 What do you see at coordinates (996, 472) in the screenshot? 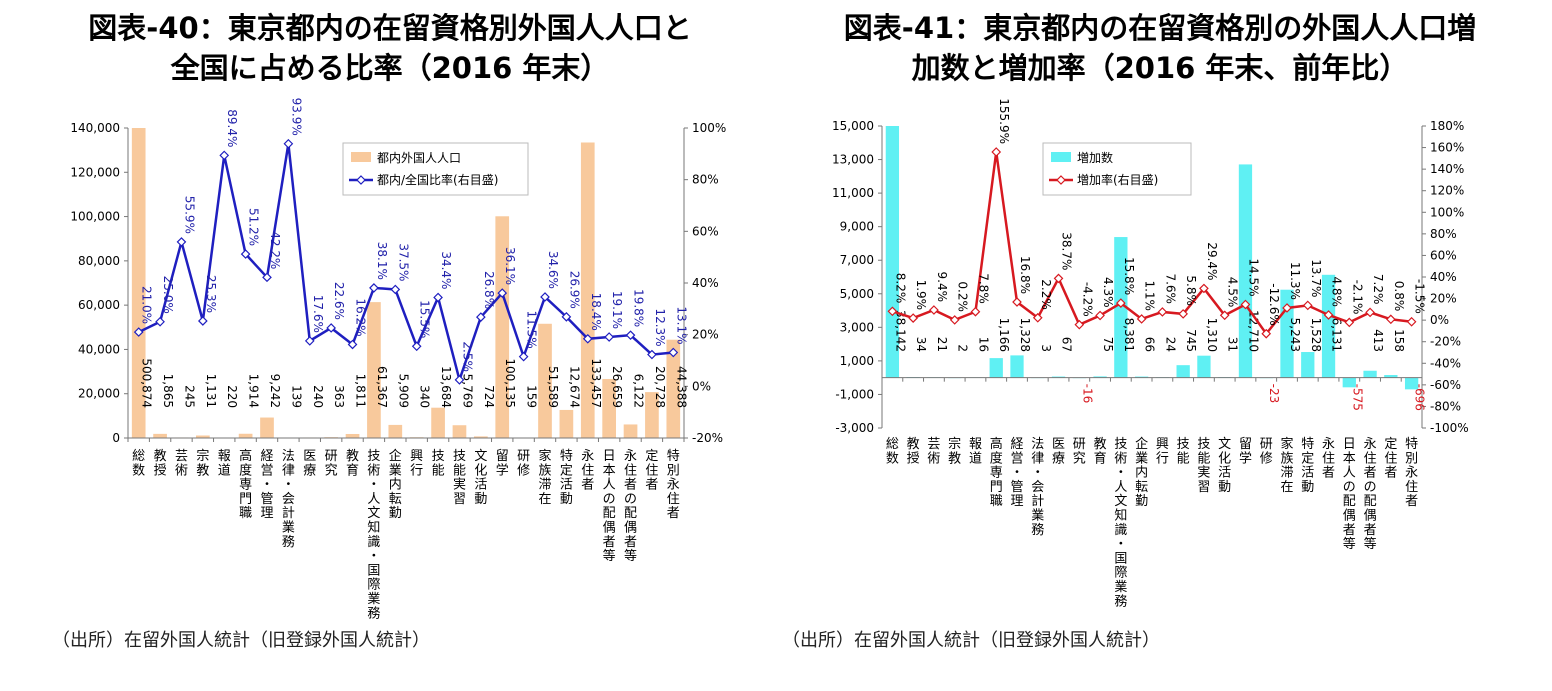
I see `category-label: 高度専門職` at bounding box center [996, 472].